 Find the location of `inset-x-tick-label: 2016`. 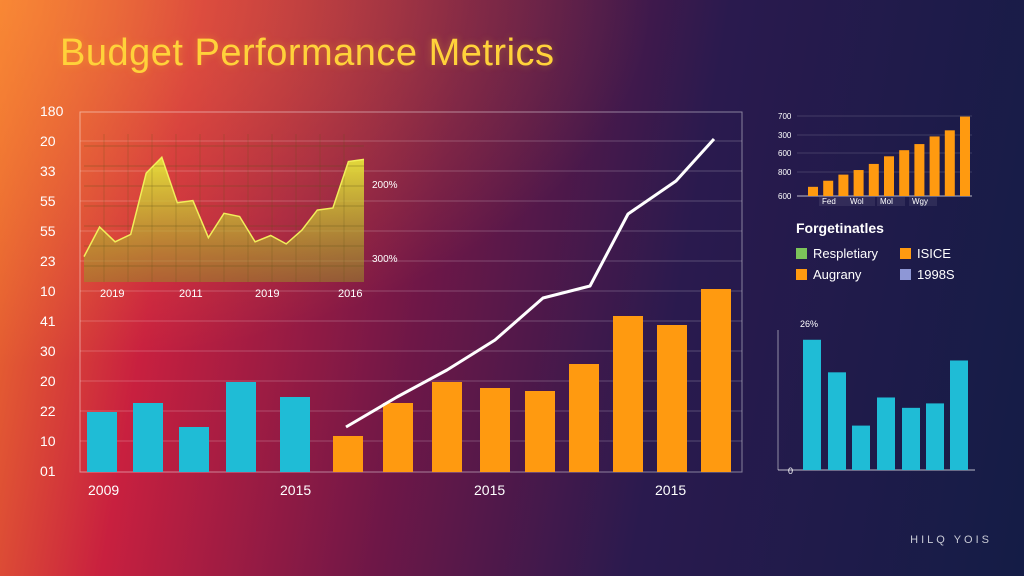

inset-x-tick-label: 2016 is located at coordinates (350, 294).